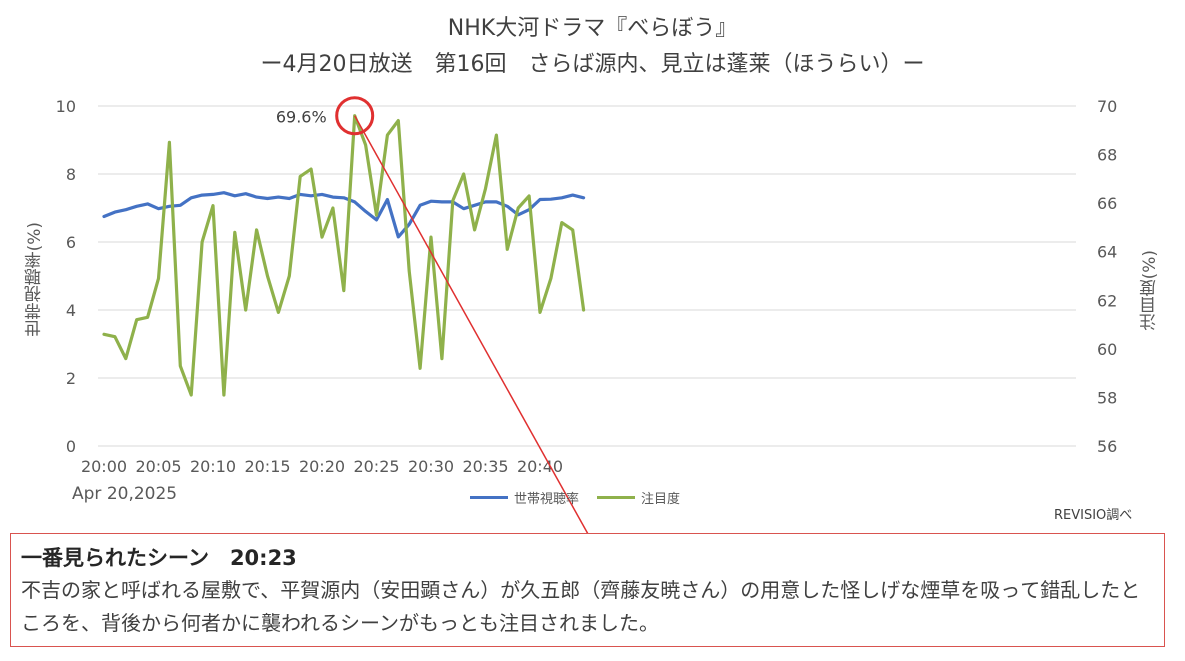 This screenshot has height=661, width=1185. Describe the element at coordinates (125, 494) in the screenshot. I see `broadcast-date: Apr 20,2025` at that location.